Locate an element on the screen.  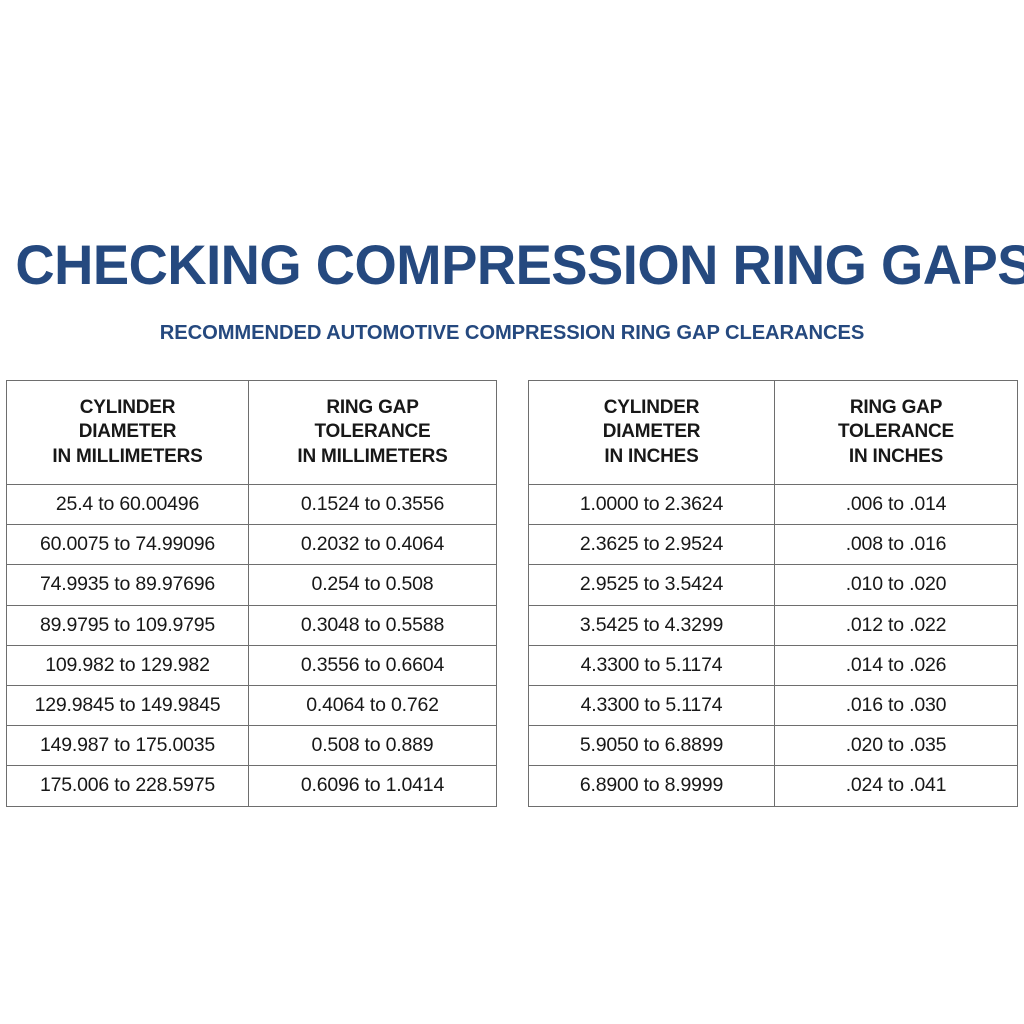
table-row: 4.3300 to 5.1174 .014 to .026 is located at coordinates (773, 665).